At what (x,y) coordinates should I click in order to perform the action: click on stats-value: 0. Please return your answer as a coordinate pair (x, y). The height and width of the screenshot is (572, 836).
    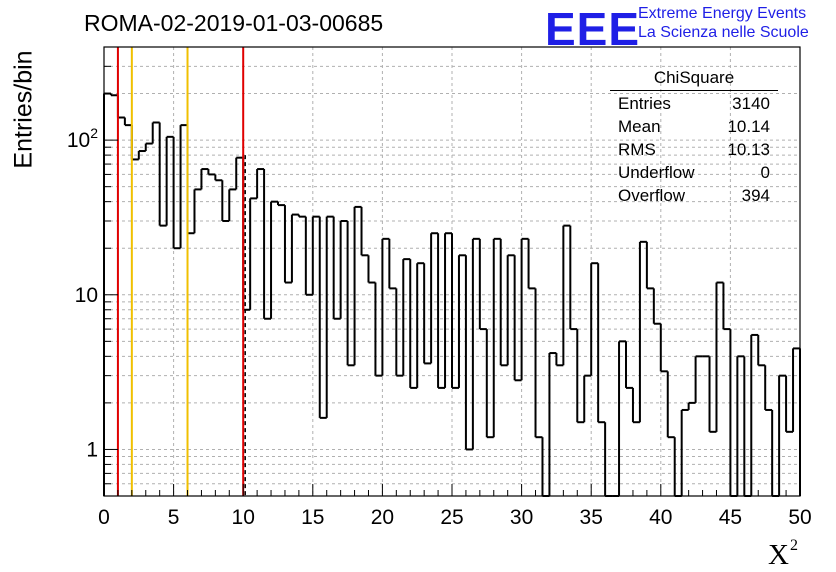
    Looking at the image, I should click on (765, 172).